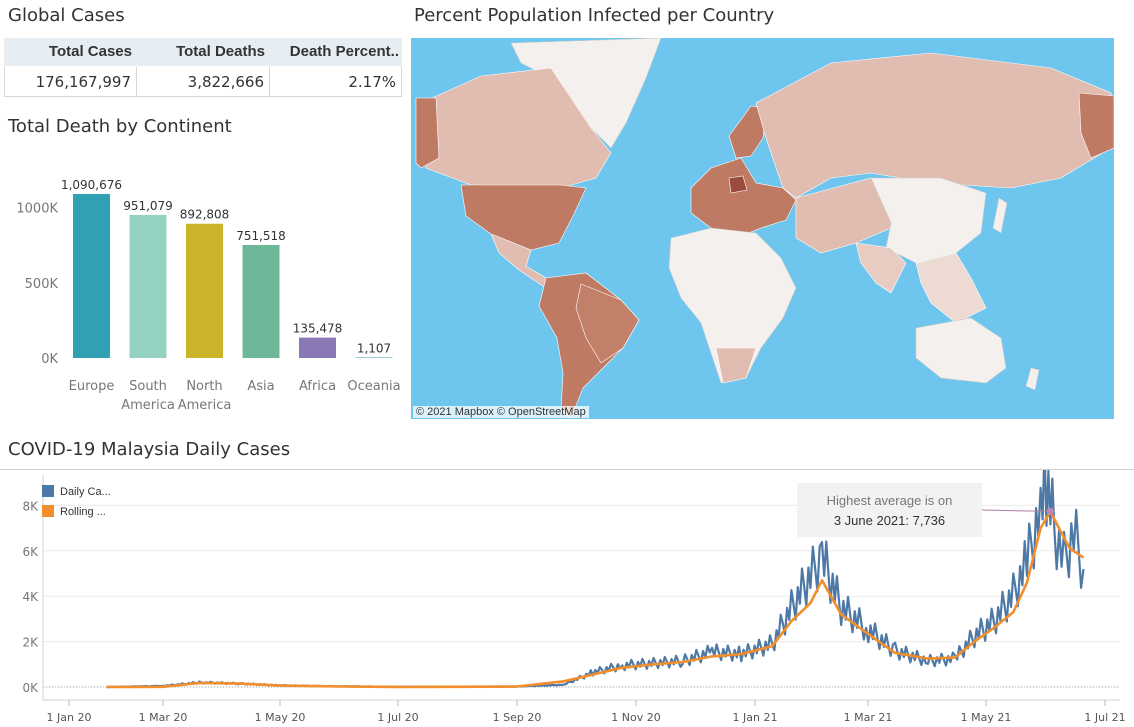  I want to click on x-tick-label: 1 Jul 20, so click(397, 717).